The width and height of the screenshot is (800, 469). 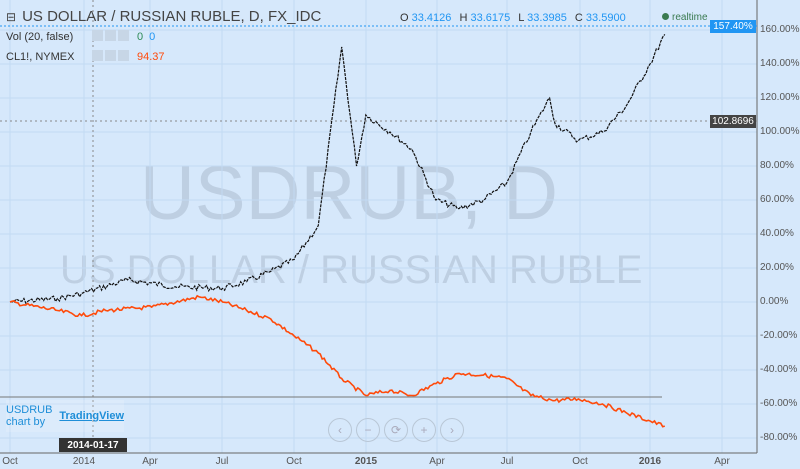 What do you see at coordinates (779, 369) in the screenshot?
I see `y-tick-label: -40.00%` at bounding box center [779, 369].